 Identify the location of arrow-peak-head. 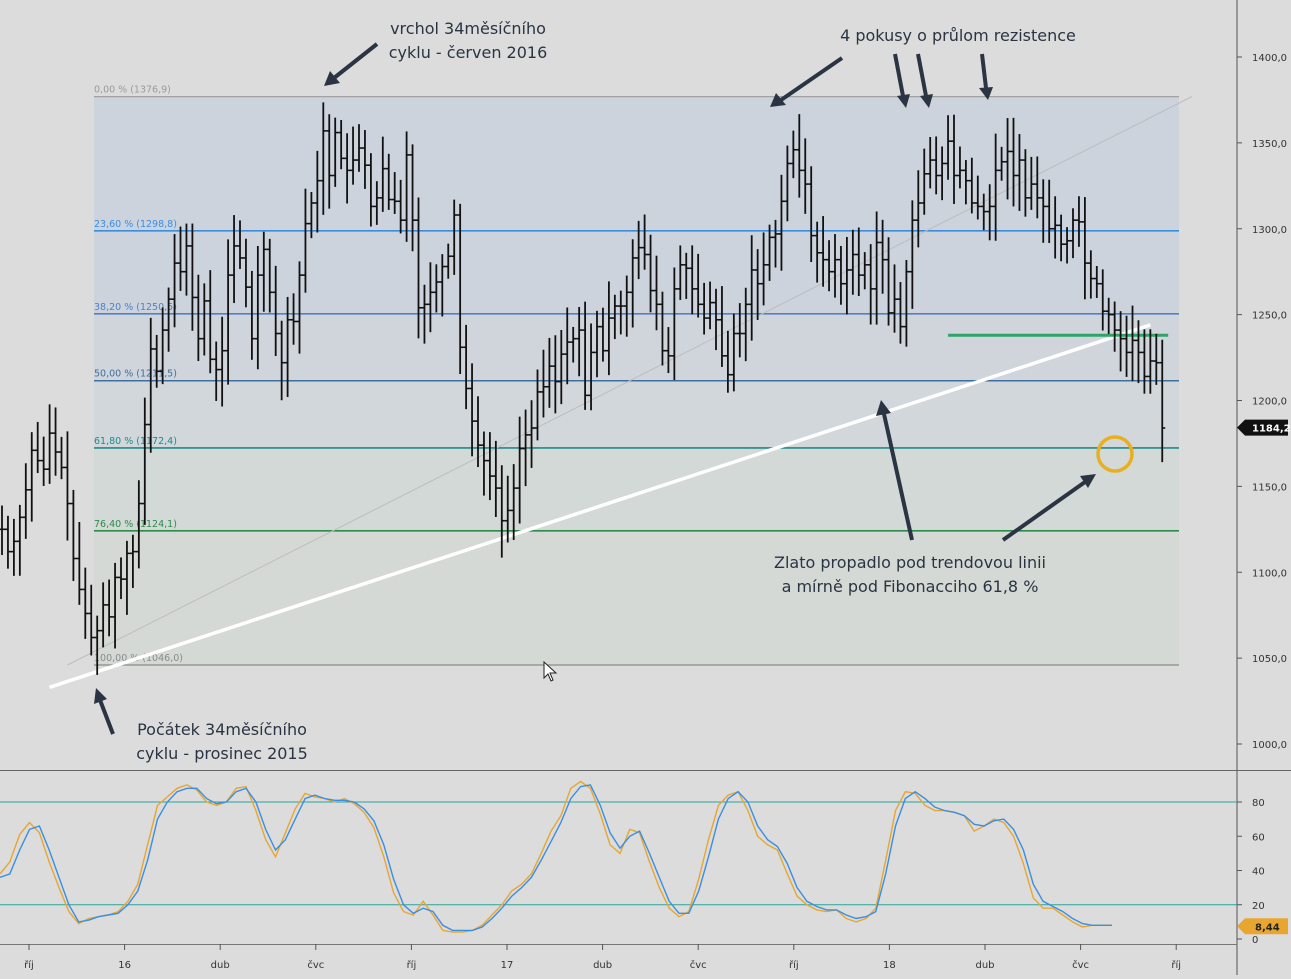
(332, 78).